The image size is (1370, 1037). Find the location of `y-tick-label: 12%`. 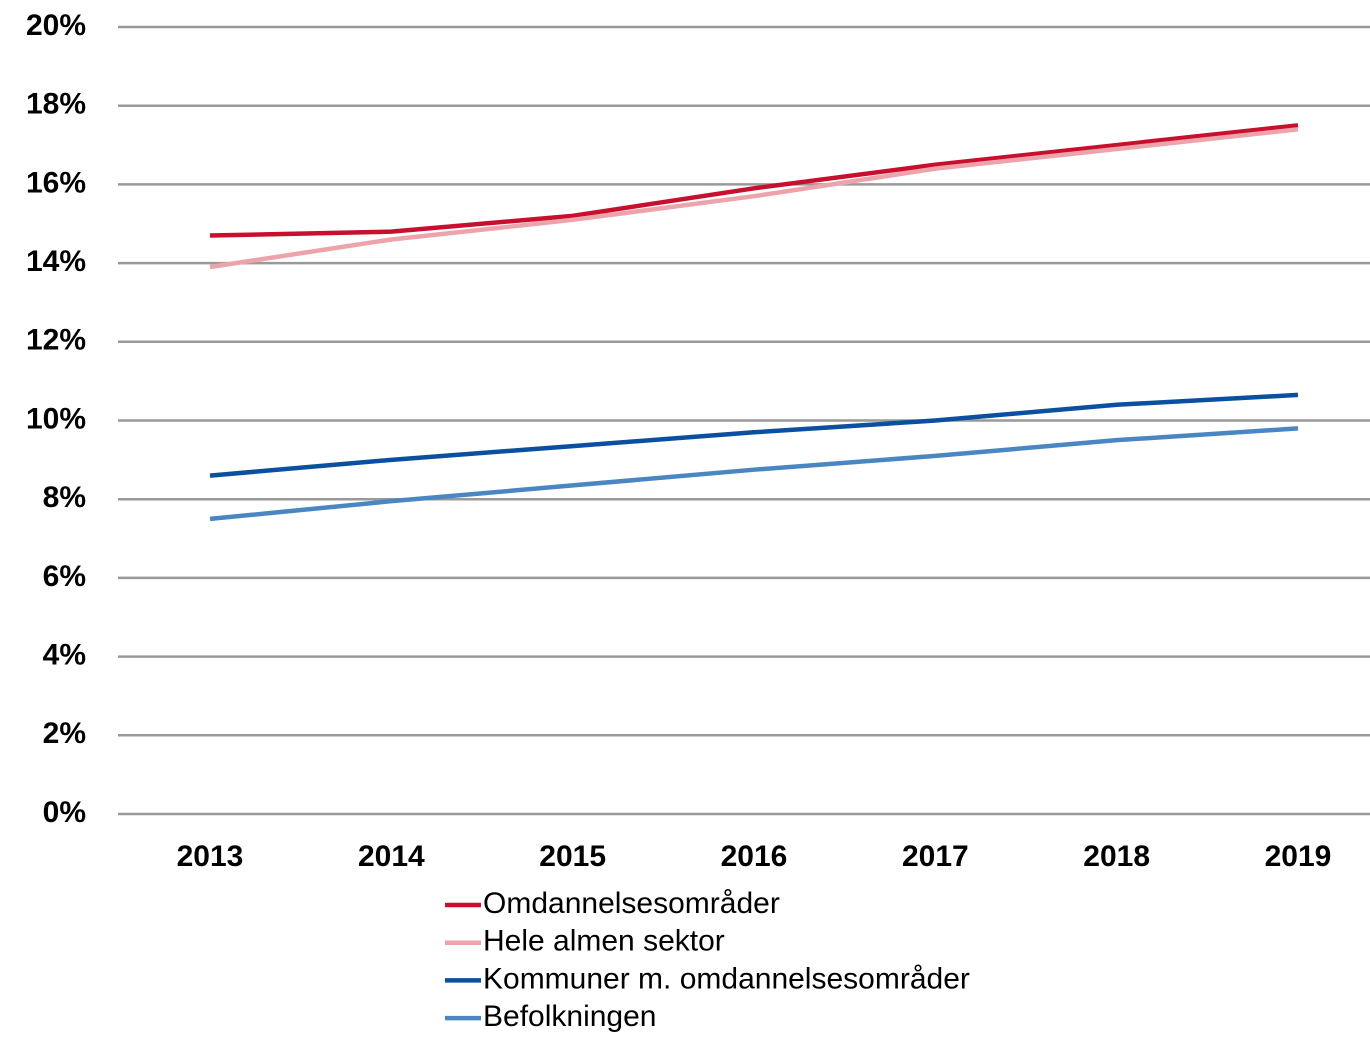

y-tick-label: 12% is located at coordinates (56, 340).